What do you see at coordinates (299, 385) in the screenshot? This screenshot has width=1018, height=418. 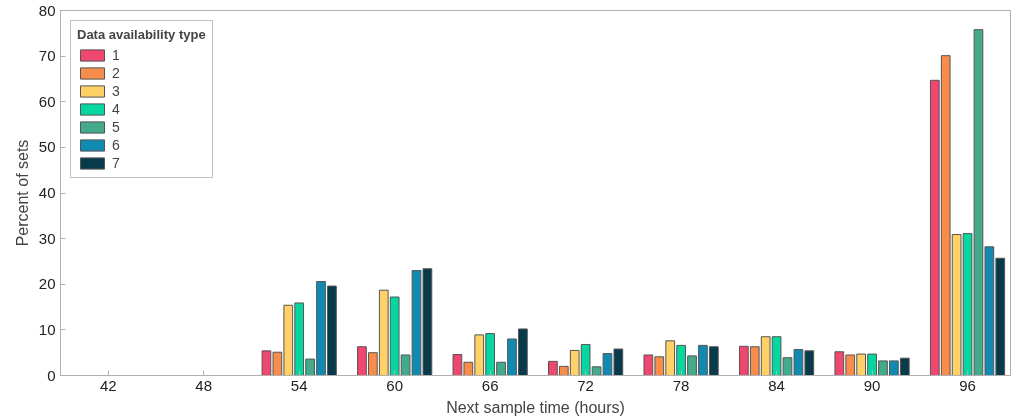 I see `x-tick-label: 54` at bounding box center [299, 385].